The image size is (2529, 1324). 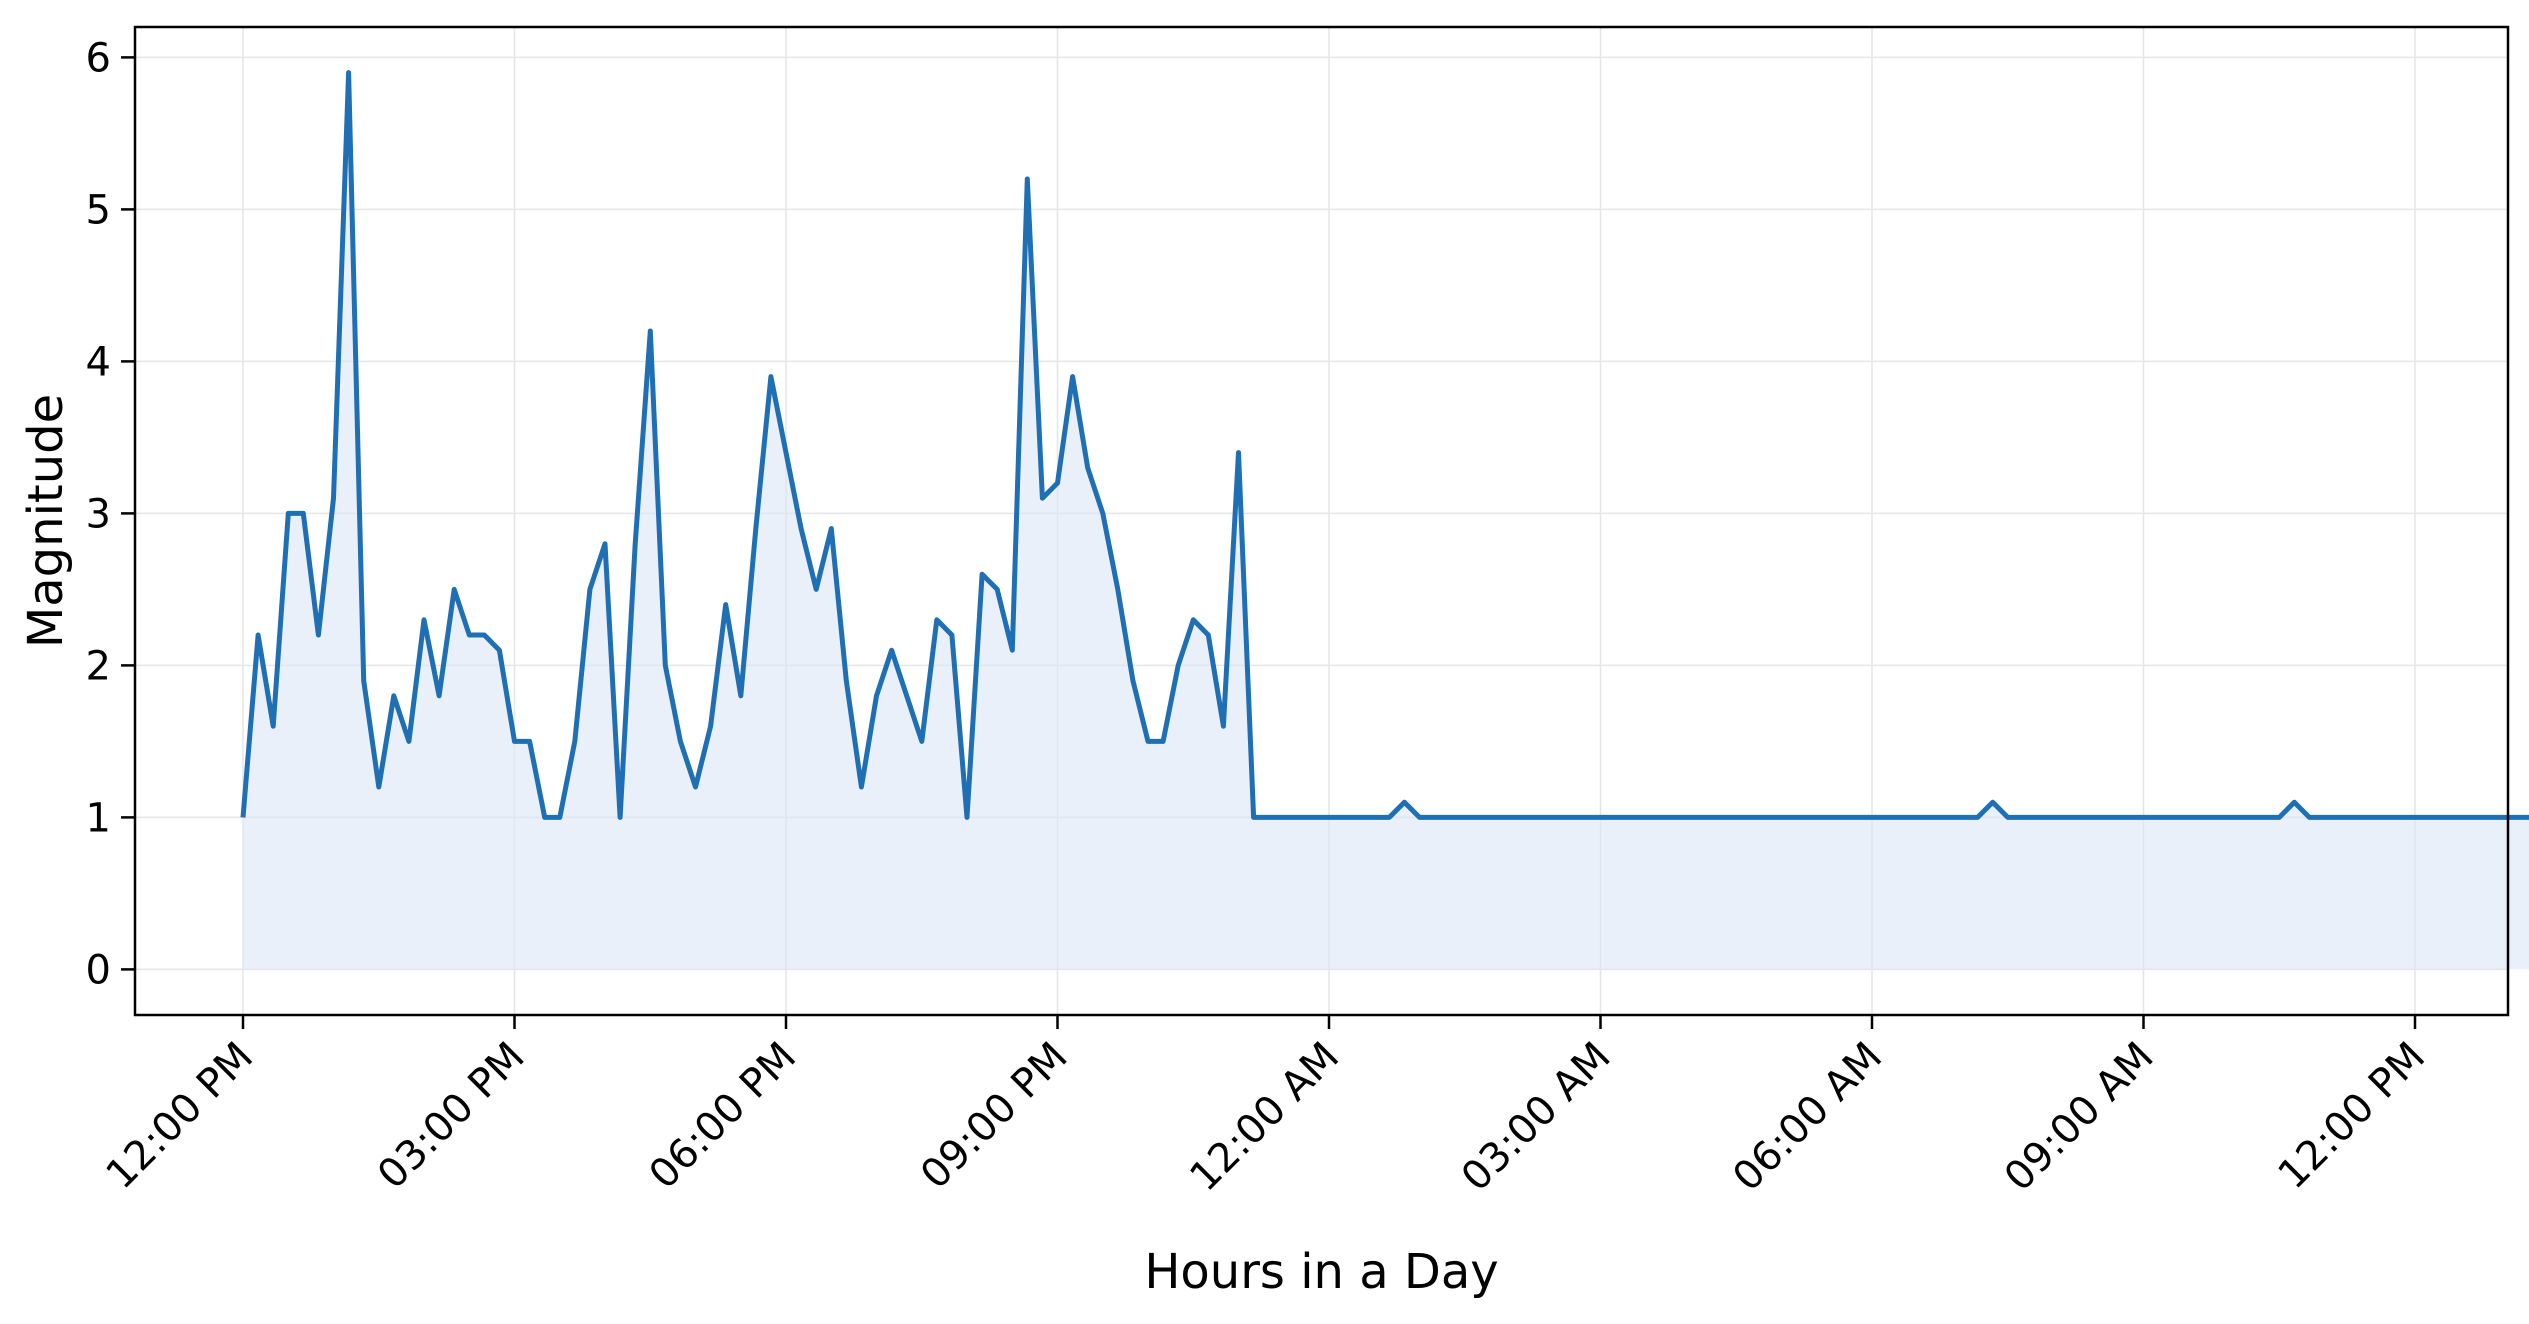 I want to click on x-tick-label: 09:00 AM, so click(x=2079, y=1117).